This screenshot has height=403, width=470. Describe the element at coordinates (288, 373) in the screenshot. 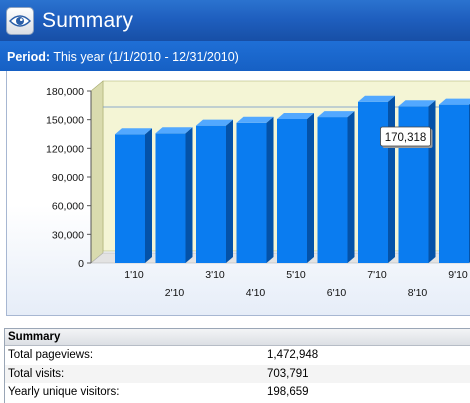

I see `summary-value: 703,791` at that location.